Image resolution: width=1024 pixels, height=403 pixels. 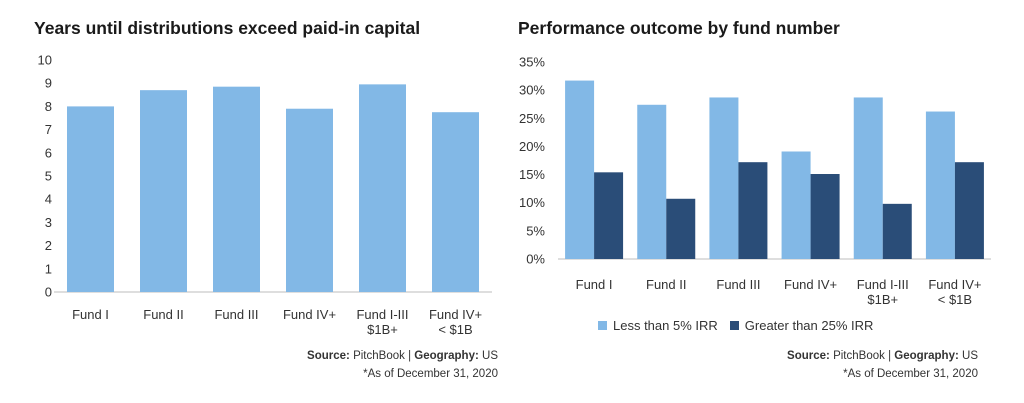 What do you see at coordinates (48, 292) in the screenshot?
I see `y-tick-label: 0` at bounding box center [48, 292].